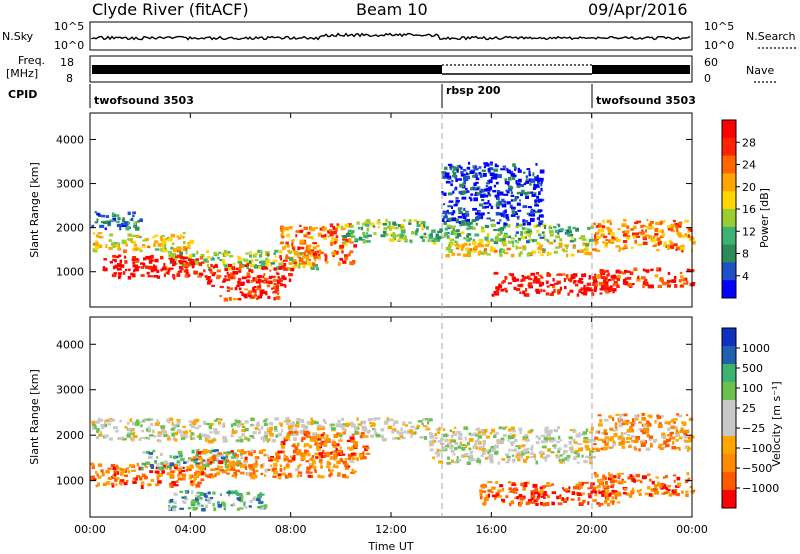 The image size is (800, 554). I want to click on ytick-label: 4000, so click(70, 139).